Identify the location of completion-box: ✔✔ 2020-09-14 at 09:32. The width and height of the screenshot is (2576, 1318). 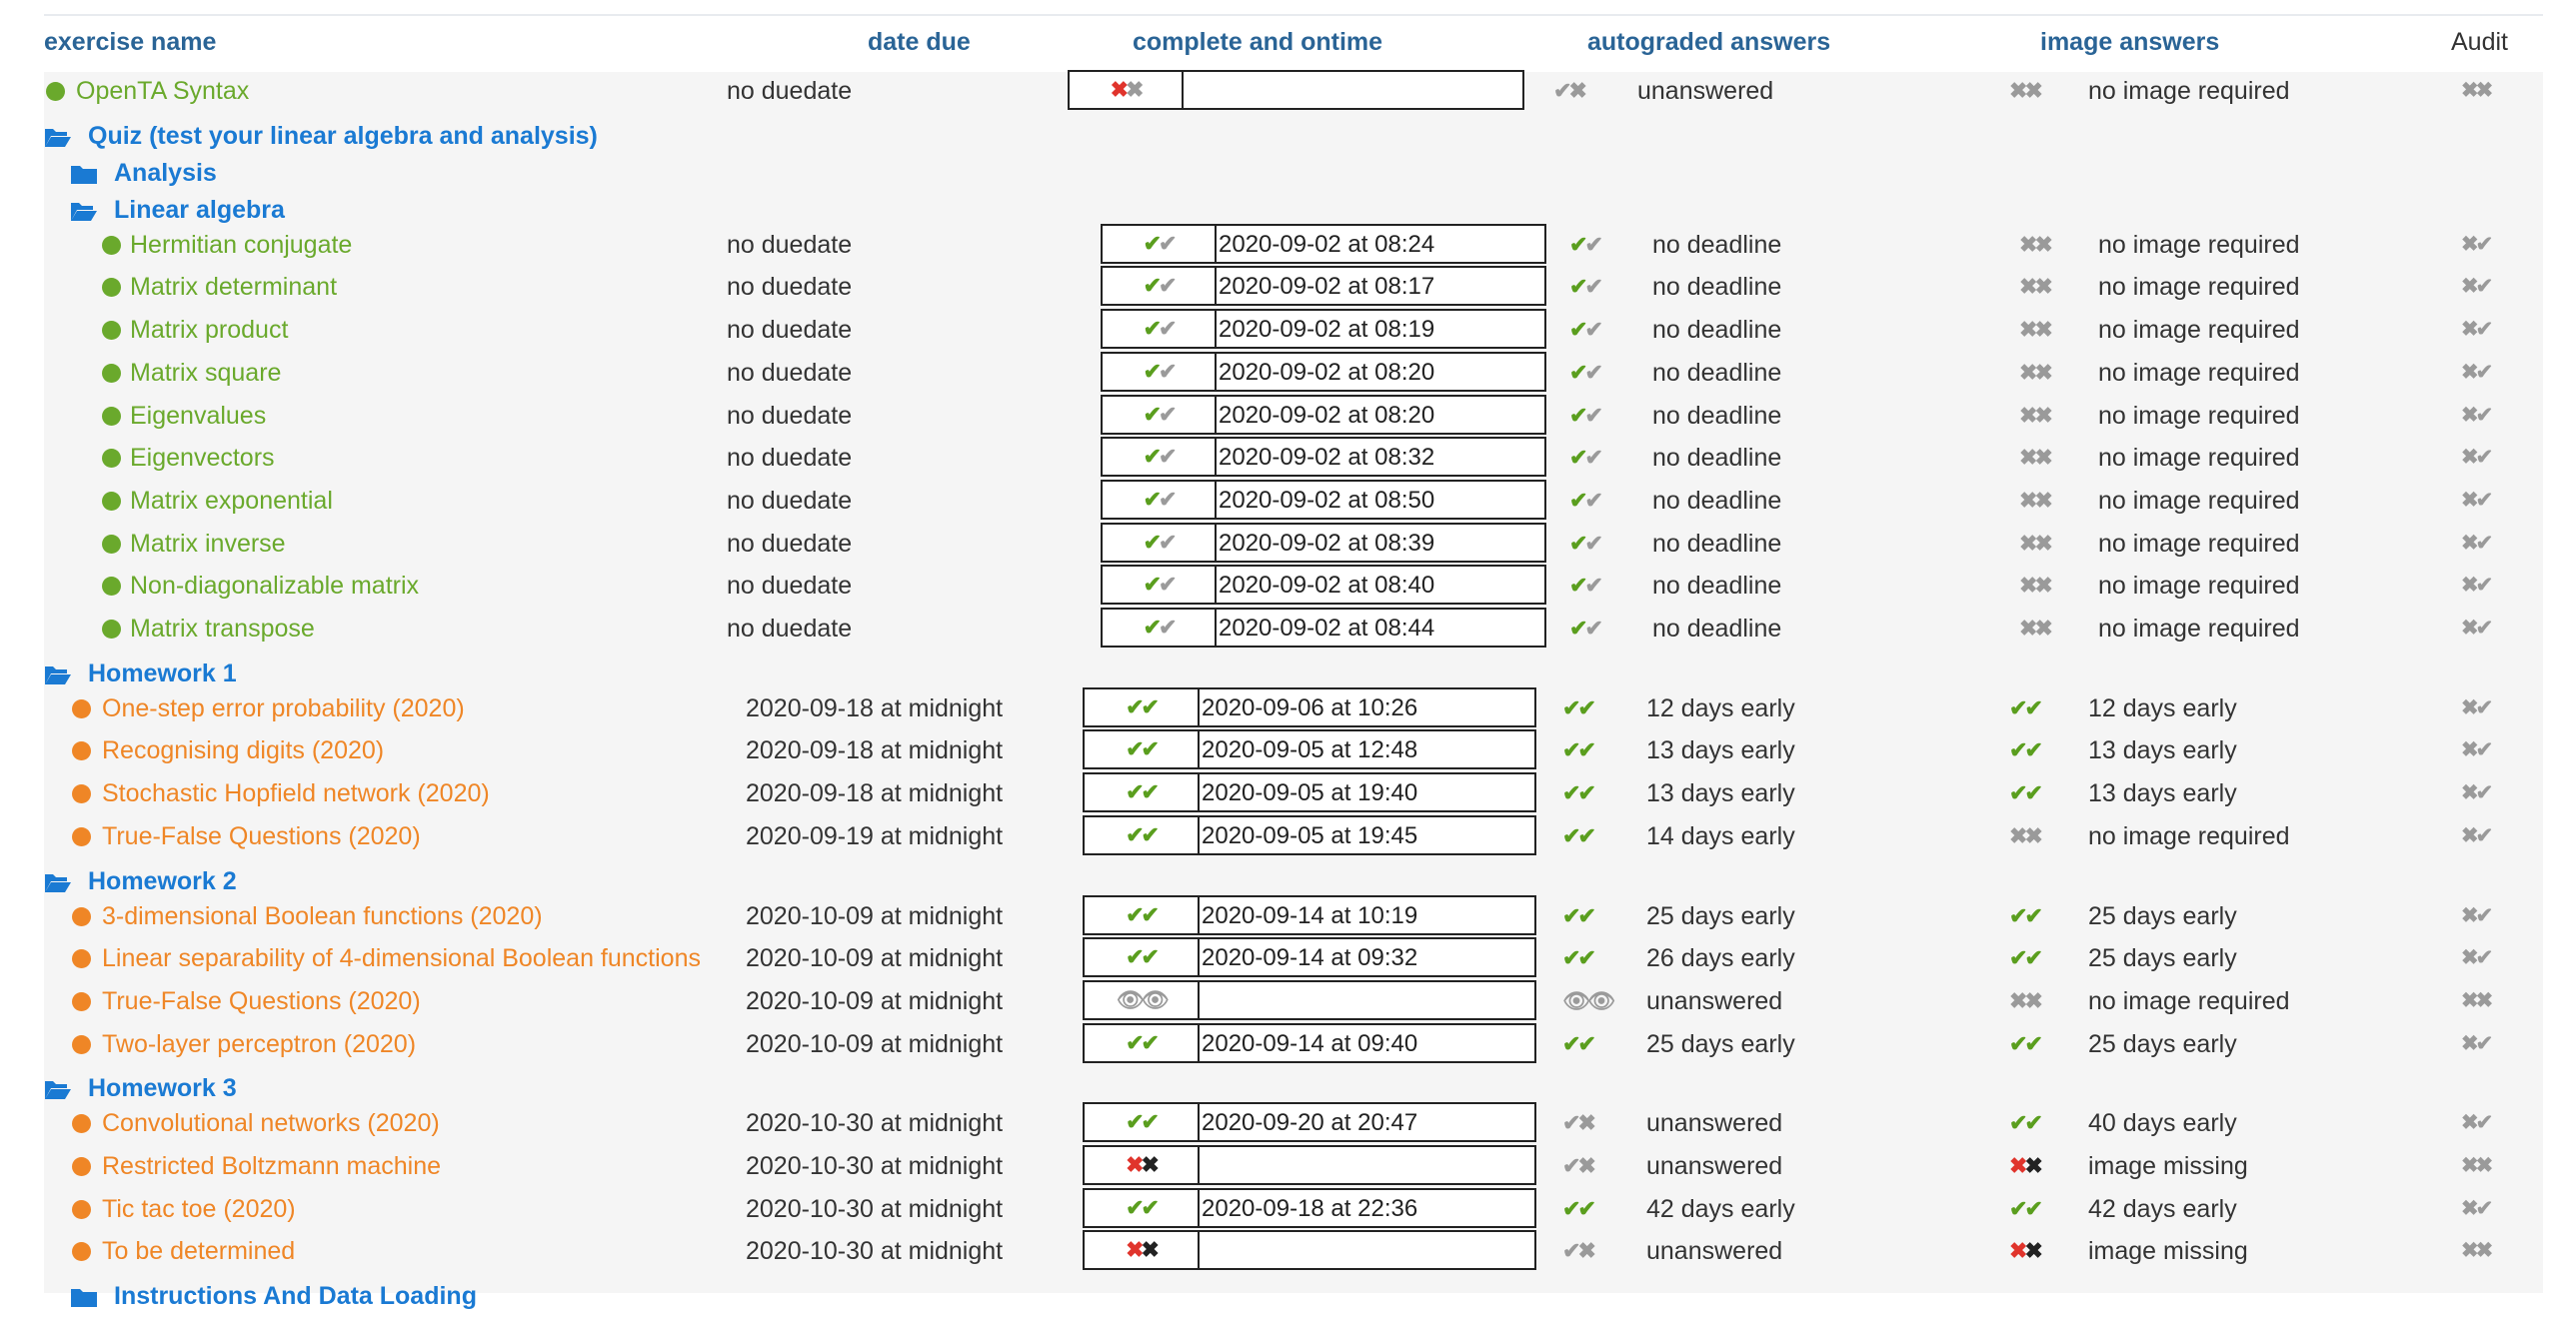
(1310, 958).